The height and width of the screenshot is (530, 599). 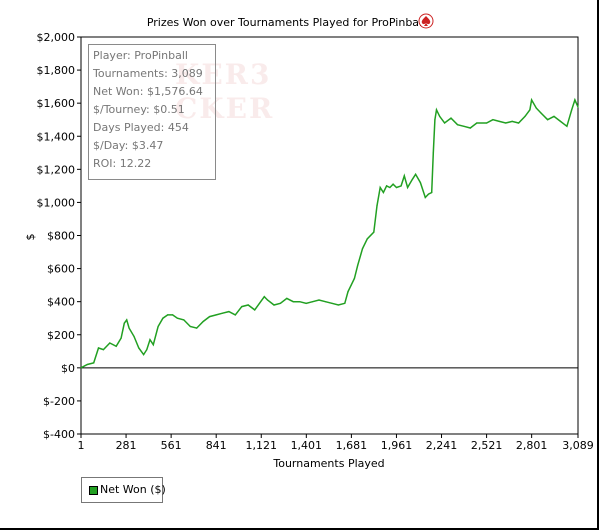 I want to click on x-tick-label: 1,681, so click(x=352, y=445).